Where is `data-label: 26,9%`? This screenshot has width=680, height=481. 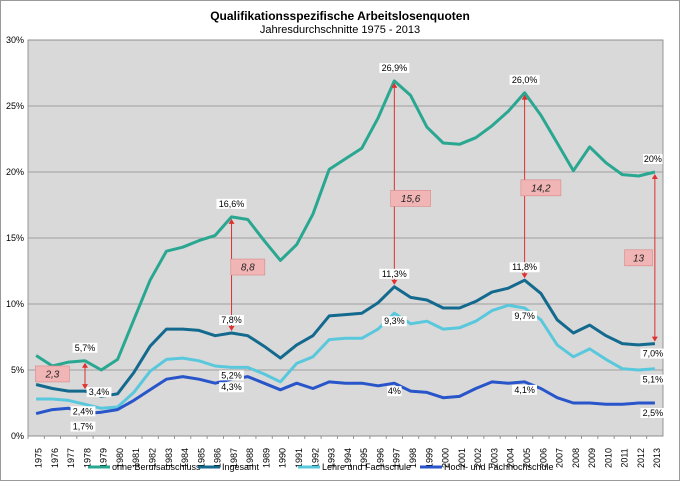 data-label: 26,9% is located at coordinates (395, 68).